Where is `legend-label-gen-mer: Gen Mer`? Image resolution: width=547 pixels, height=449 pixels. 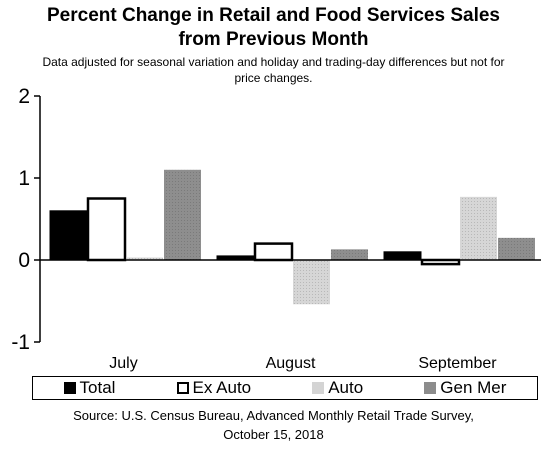 legend-label-gen-mer: Gen Mer is located at coordinates (473, 387).